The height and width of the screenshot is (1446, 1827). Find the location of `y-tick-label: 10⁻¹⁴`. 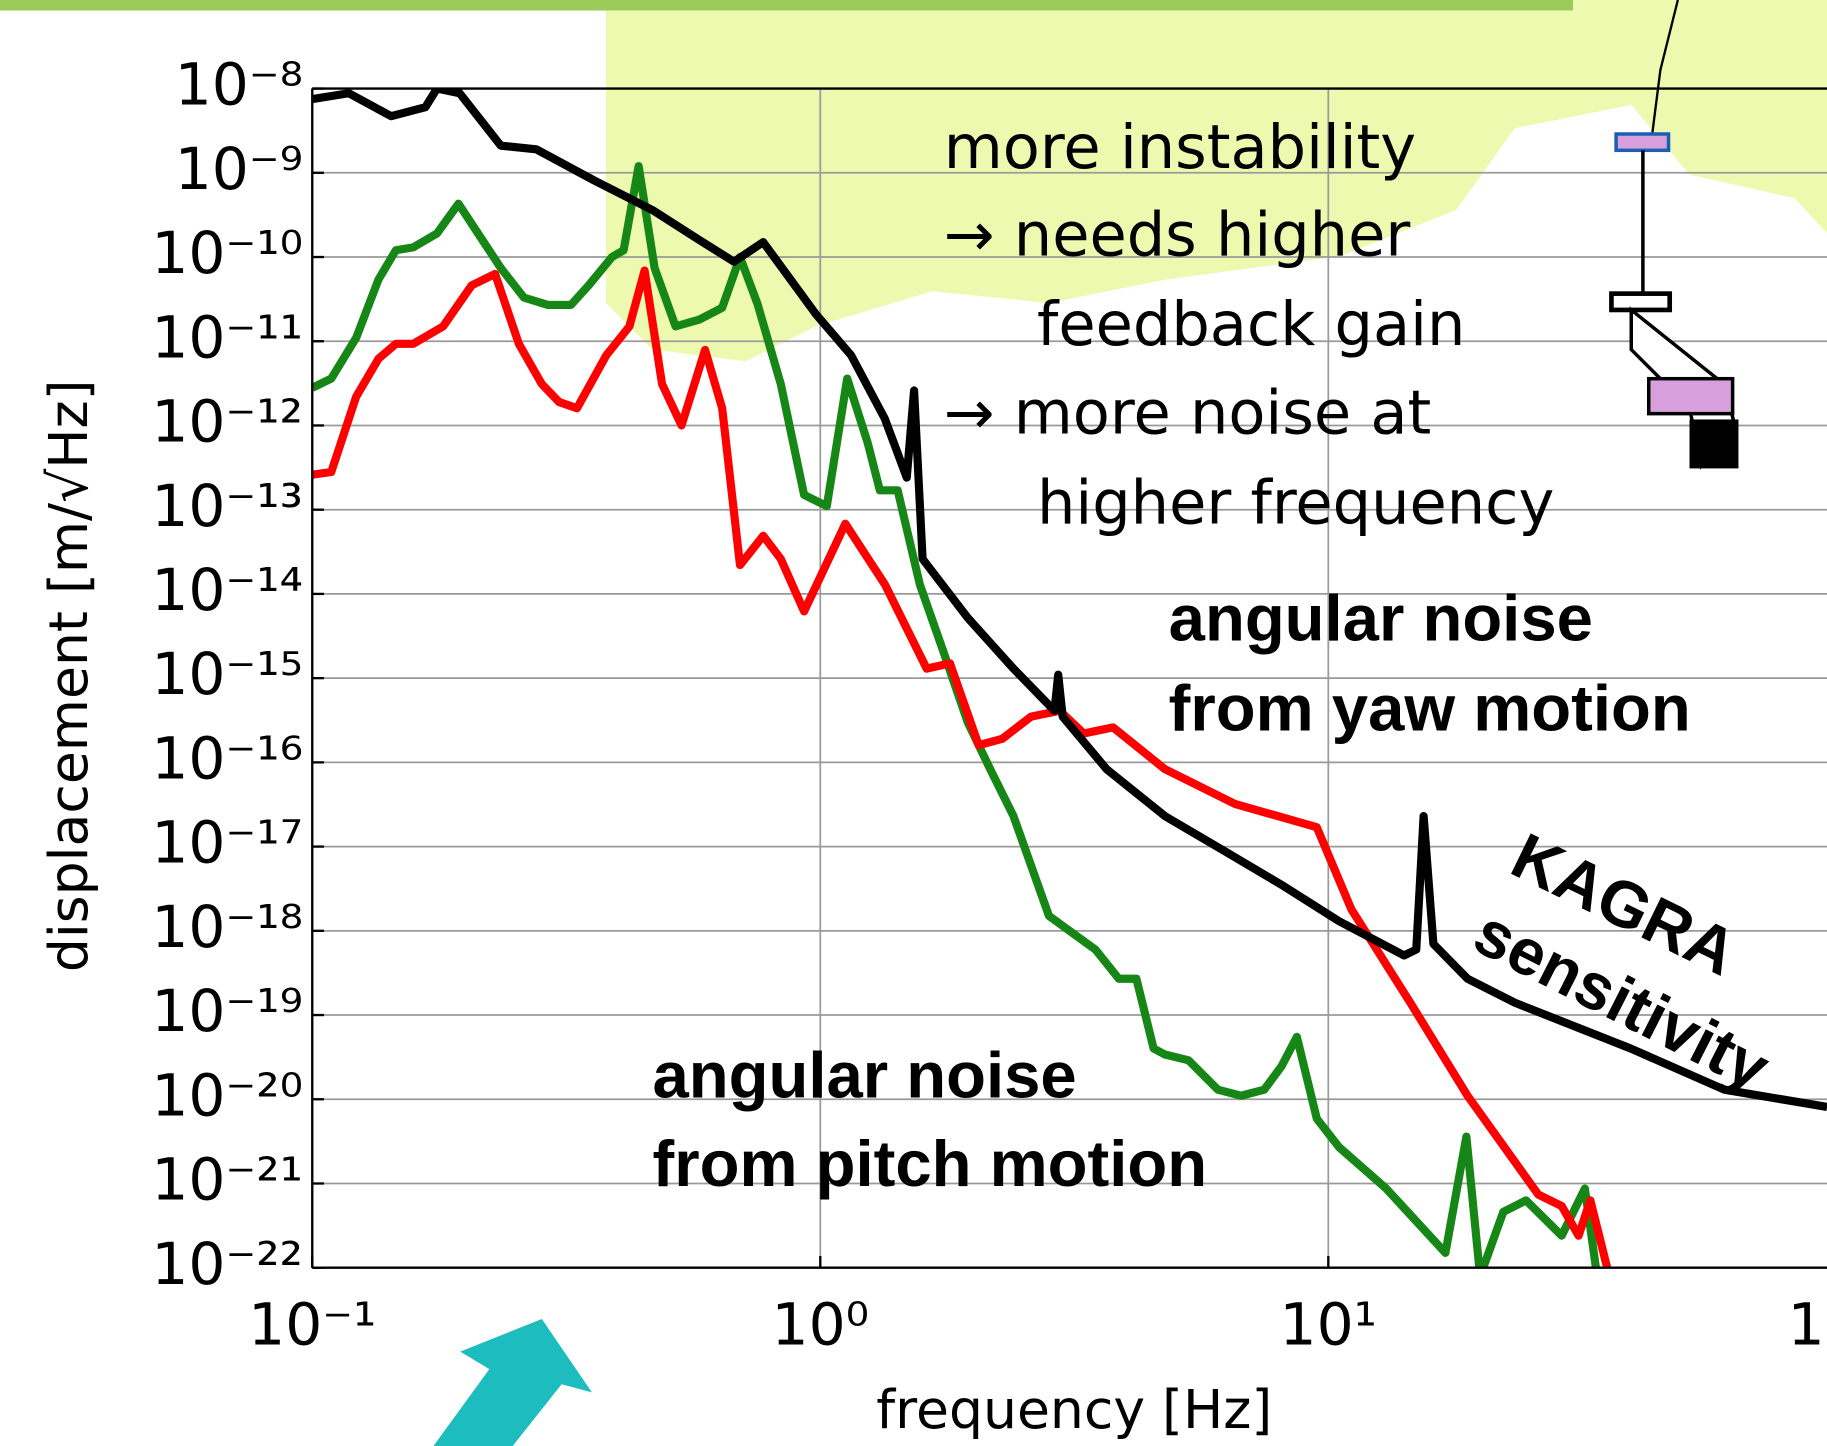

y-tick-label: 10⁻¹⁴ is located at coordinates (227, 590).